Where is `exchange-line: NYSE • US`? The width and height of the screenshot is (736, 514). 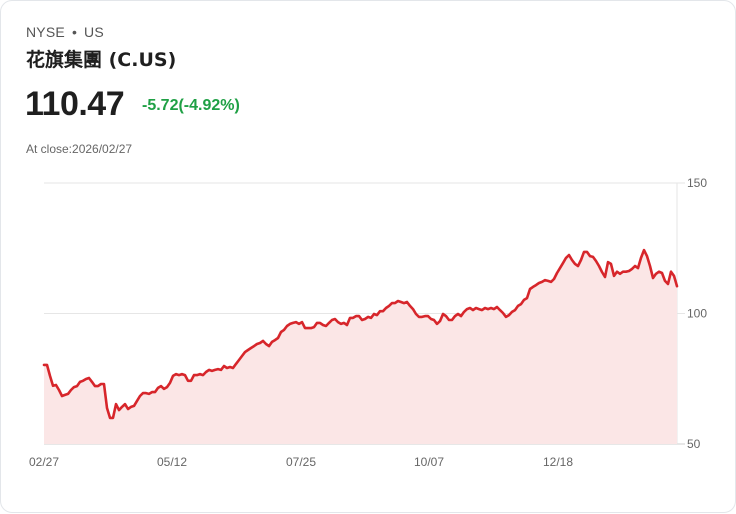 exchange-line: NYSE • US is located at coordinates (65, 32).